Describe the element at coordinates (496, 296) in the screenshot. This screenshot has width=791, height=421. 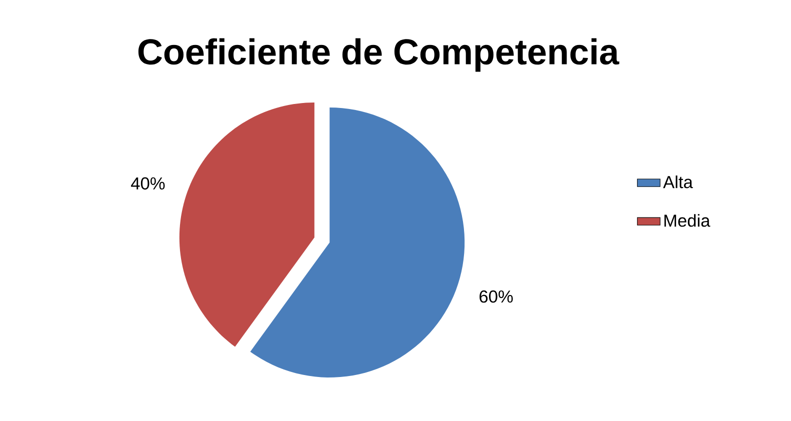
I see `data-label: 60%` at that location.